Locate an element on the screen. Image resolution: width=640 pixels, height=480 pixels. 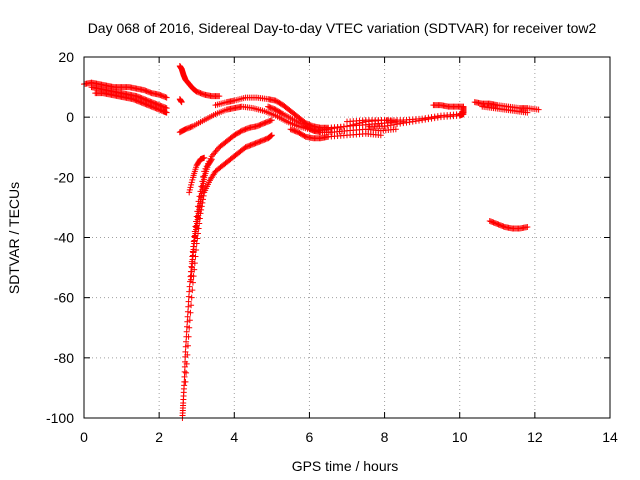
y-tick-label: -60 is located at coordinates (64, 298).